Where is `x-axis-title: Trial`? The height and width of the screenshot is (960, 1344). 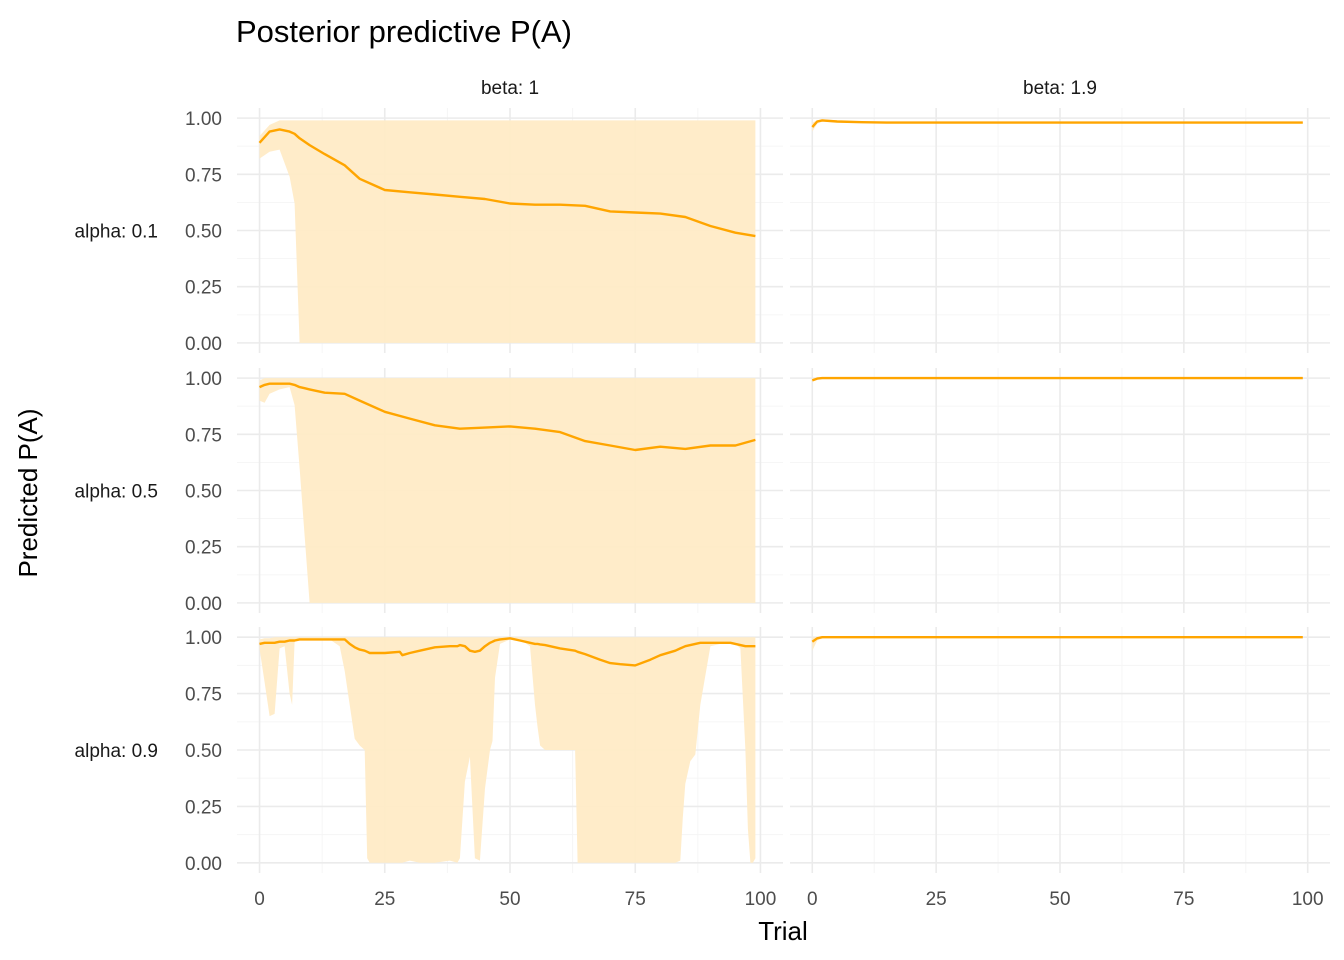 x-axis-title: Trial is located at coordinates (783, 931).